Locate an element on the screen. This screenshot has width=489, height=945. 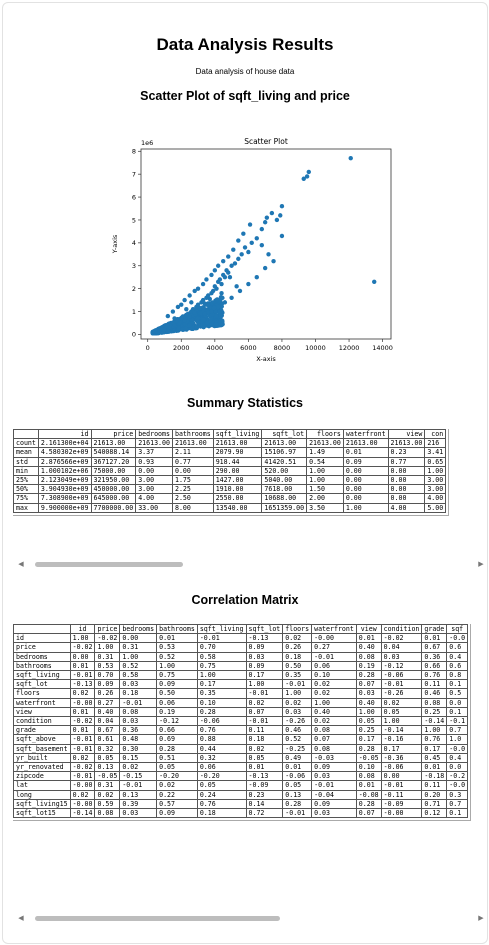
table-cell: 0.48 is located at coordinates (138, 739).